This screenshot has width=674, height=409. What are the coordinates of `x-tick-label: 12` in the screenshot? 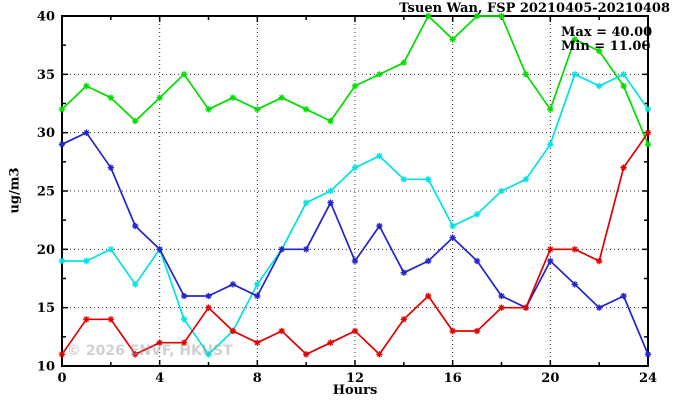 It's located at (355, 378).